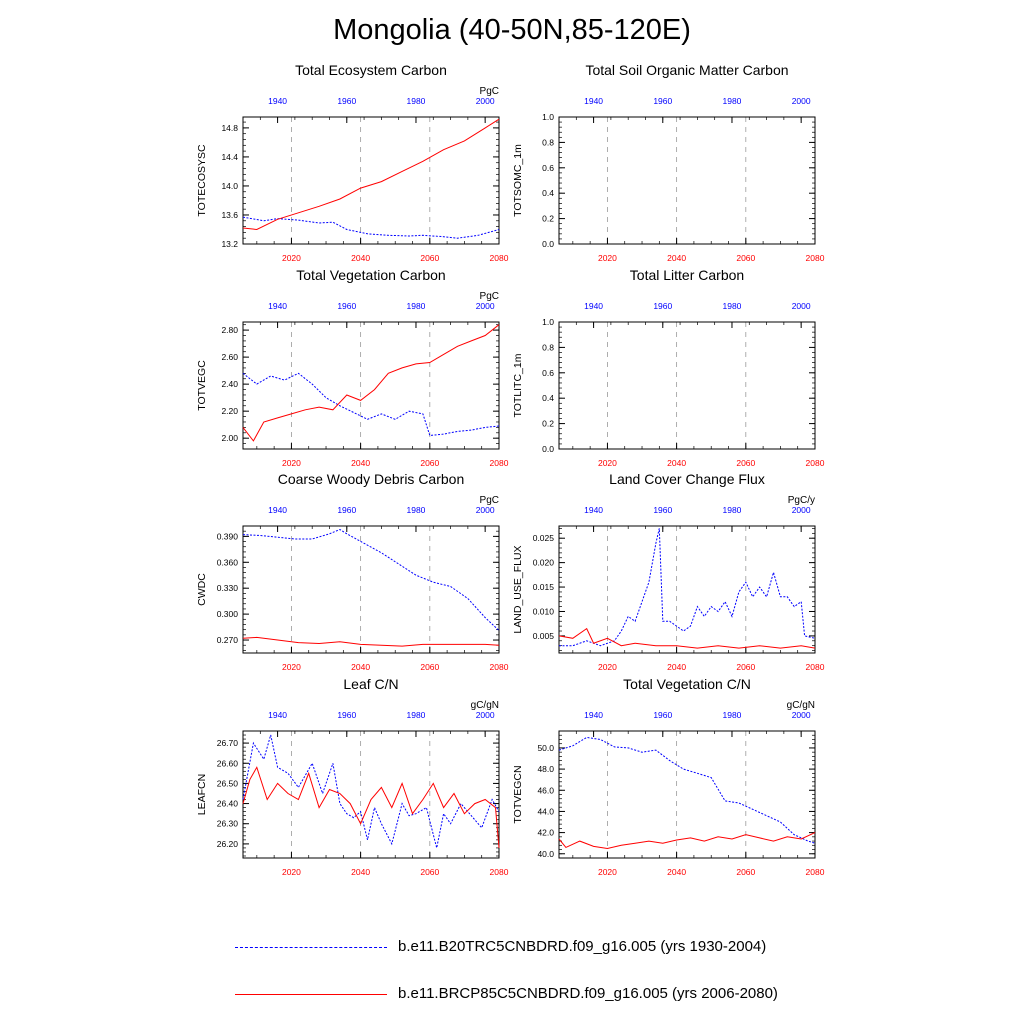 Image resolution: width=1024 pixels, height=1024 pixels. Describe the element at coordinates (544, 636) in the screenshot. I see `y-tick-label: 0.005` at that location.